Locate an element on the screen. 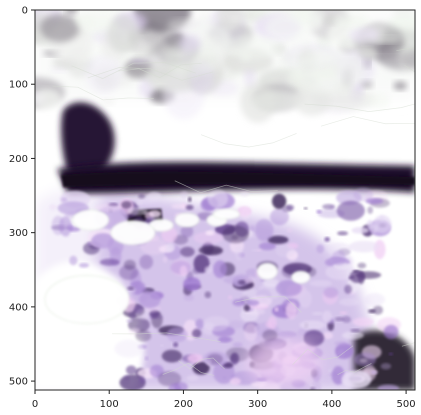  y-tick-label: 0 is located at coordinates (25, 11).